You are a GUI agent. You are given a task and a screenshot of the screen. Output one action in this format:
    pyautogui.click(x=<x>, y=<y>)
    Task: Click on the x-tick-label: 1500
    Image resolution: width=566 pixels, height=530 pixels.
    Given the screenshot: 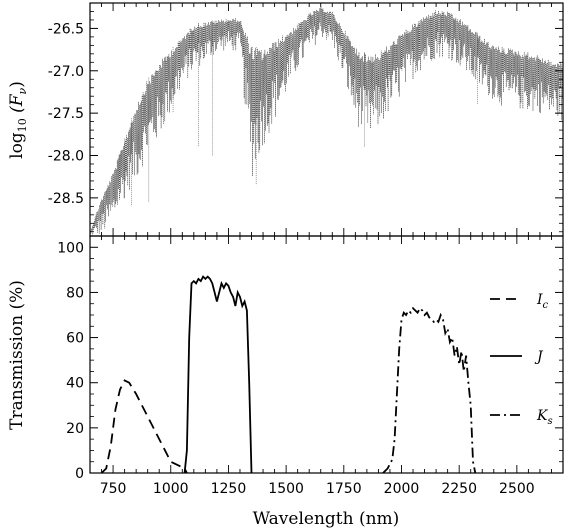 What is the action you would take?
    pyautogui.click(x=286, y=489)
    